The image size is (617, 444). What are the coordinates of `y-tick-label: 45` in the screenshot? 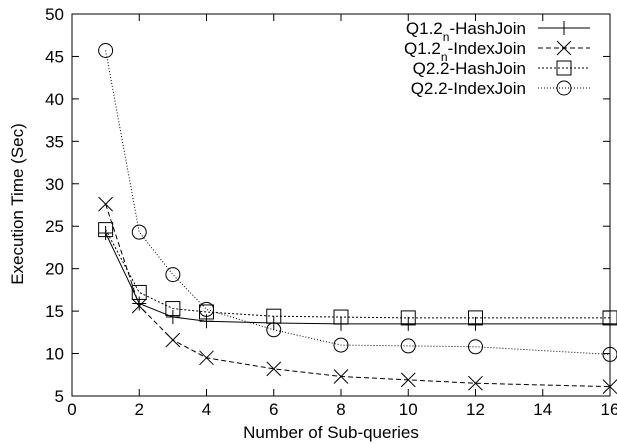 It's located at (54, 56).